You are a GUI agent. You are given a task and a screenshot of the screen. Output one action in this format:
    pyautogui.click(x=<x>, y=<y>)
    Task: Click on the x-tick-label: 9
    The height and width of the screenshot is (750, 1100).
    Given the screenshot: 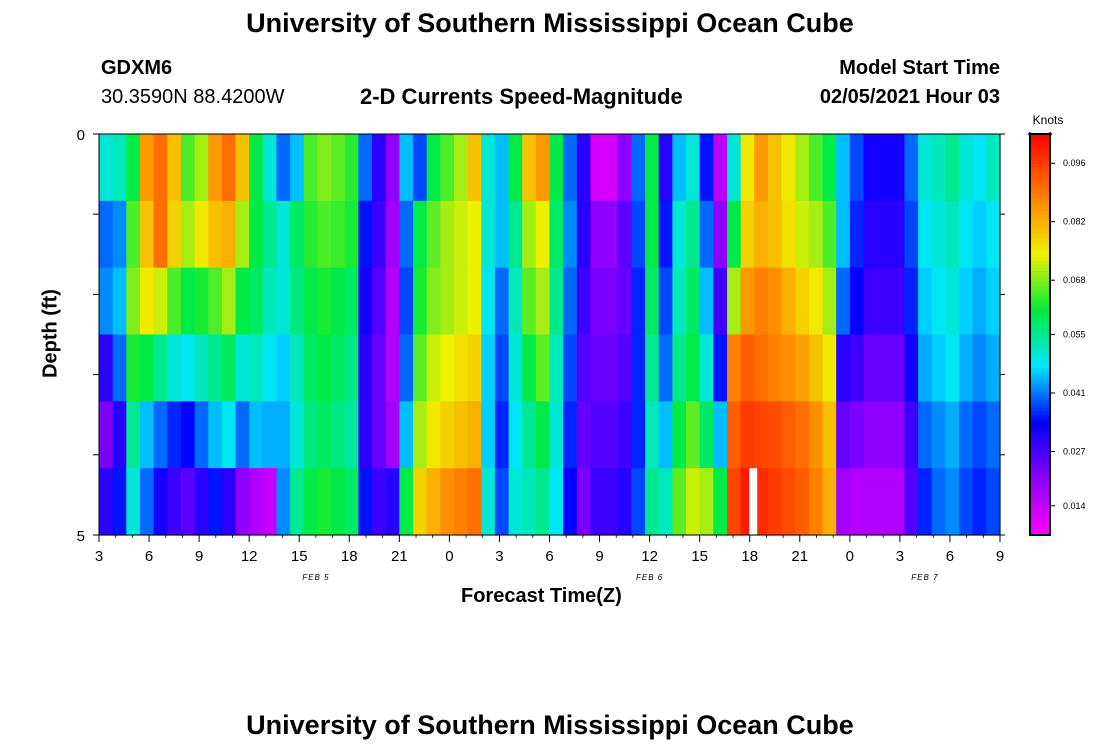 What is the action you would take?
    pyautogui.click(x=599, y=556)
    